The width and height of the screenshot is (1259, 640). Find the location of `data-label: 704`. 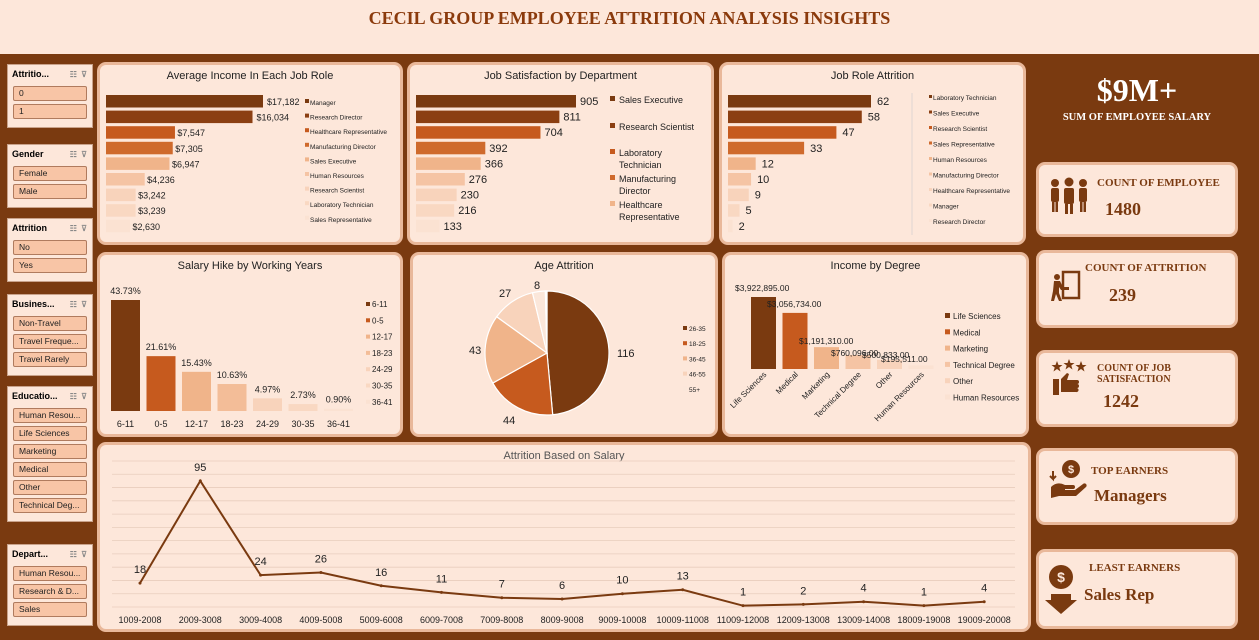

data-label: 704 is located at coordinates (553, 133).